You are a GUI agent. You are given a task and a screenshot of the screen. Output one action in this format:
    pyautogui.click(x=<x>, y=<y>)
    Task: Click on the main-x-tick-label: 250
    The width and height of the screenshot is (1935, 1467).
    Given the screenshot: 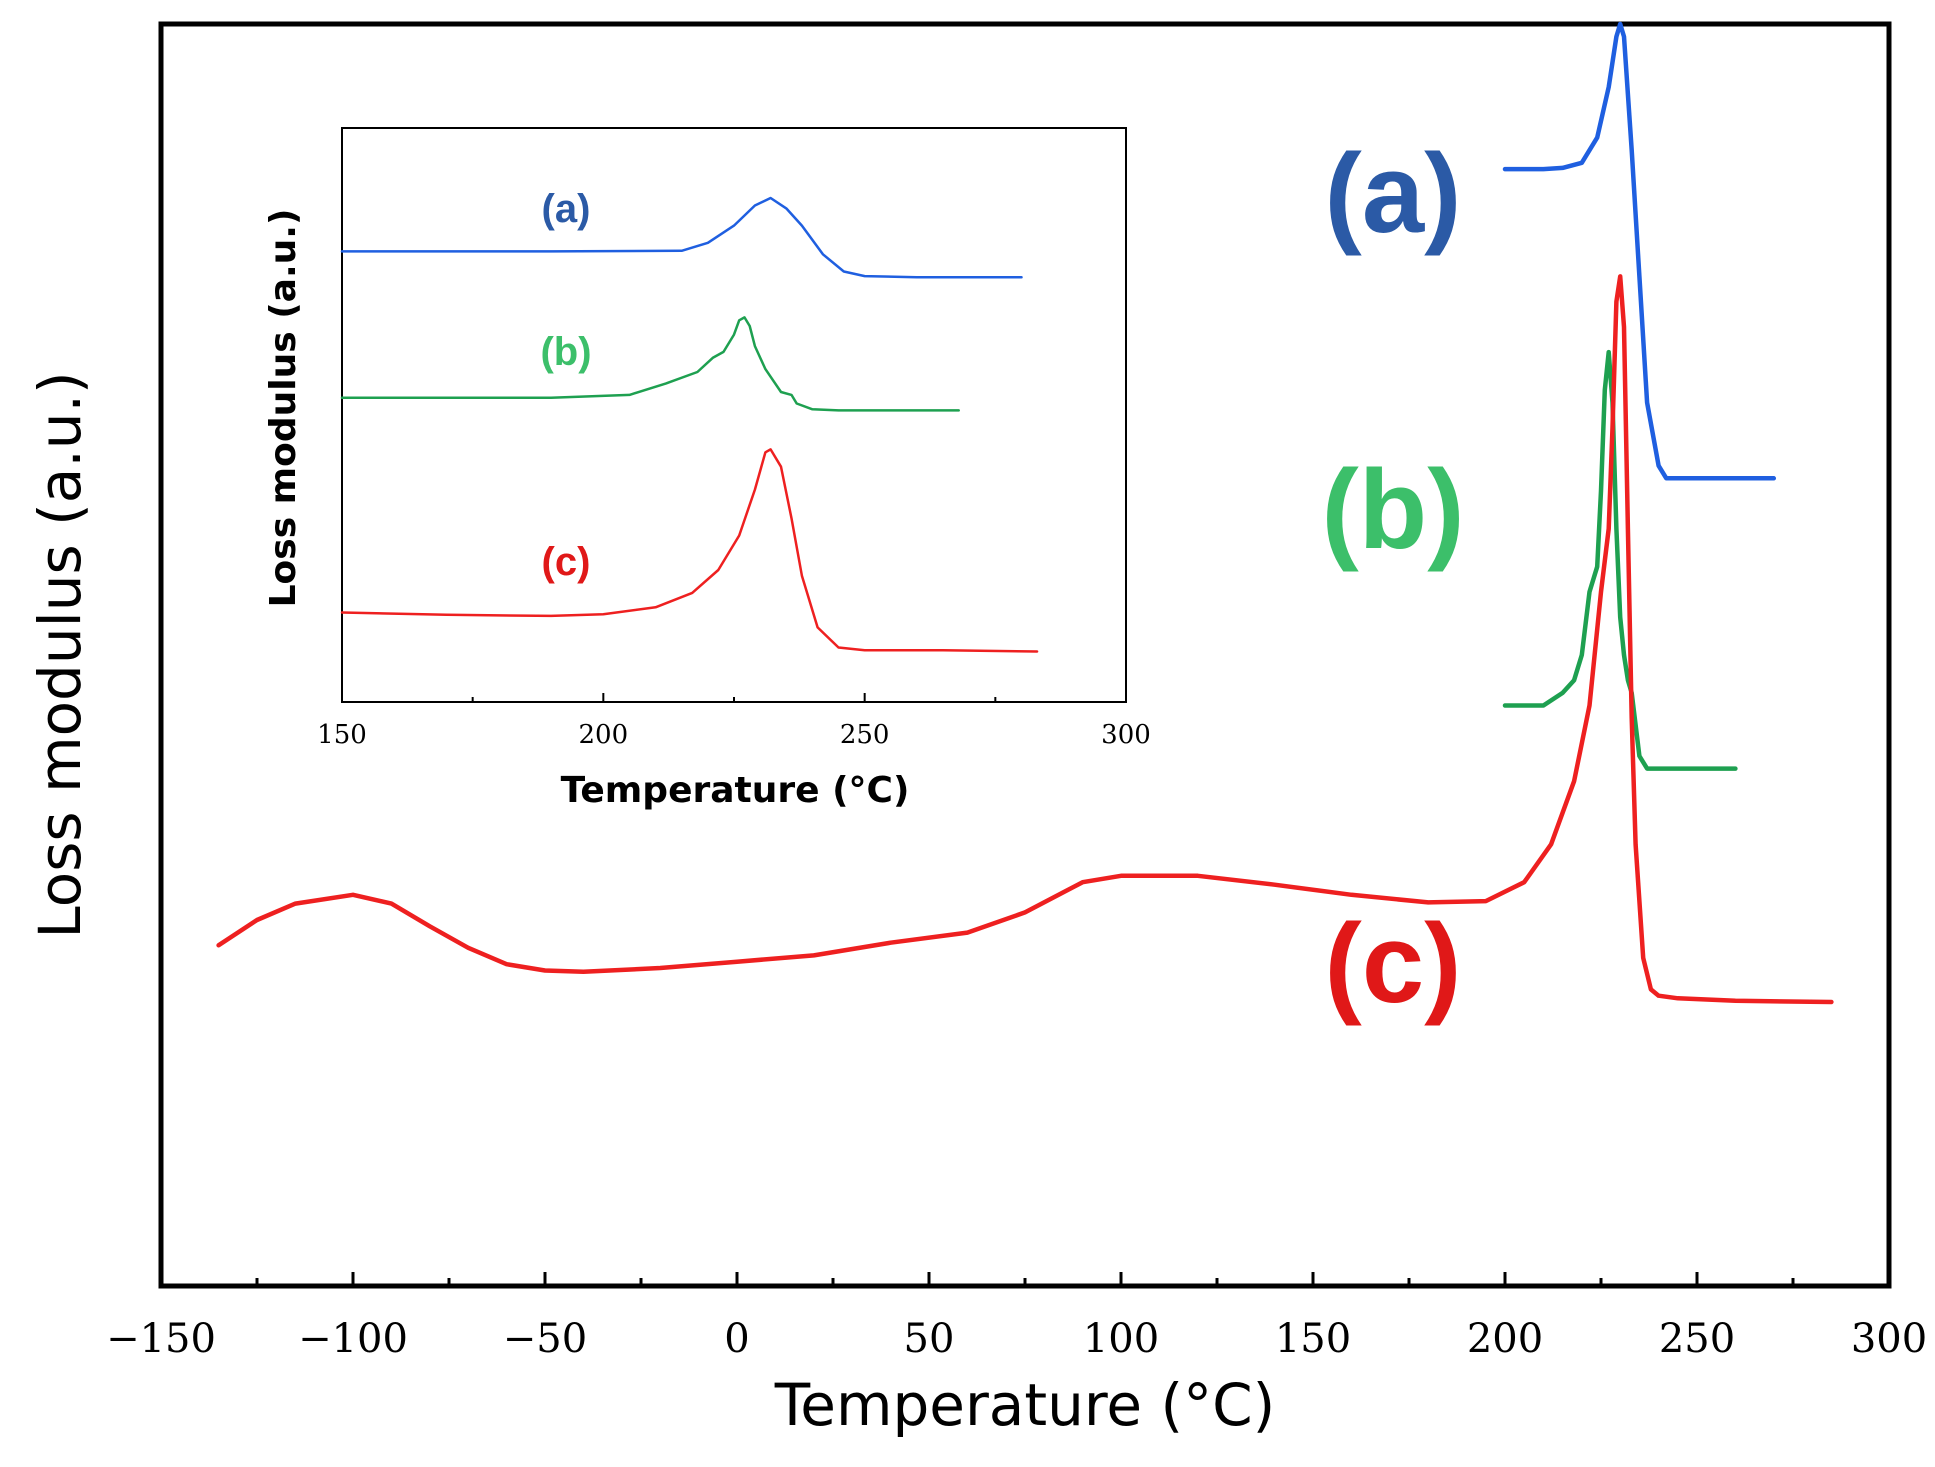 What is the action you would take?
    pyautogui.click(x=1697, y=1339)
    